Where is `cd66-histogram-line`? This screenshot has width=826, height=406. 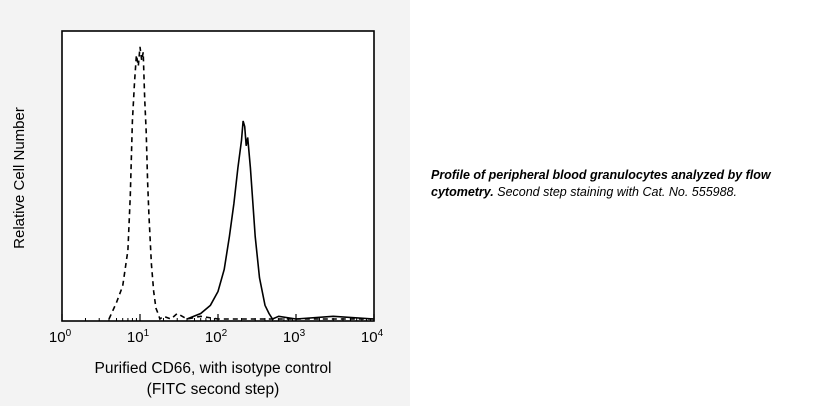
cd66-histogram-line is located at coordinates (280, 220).